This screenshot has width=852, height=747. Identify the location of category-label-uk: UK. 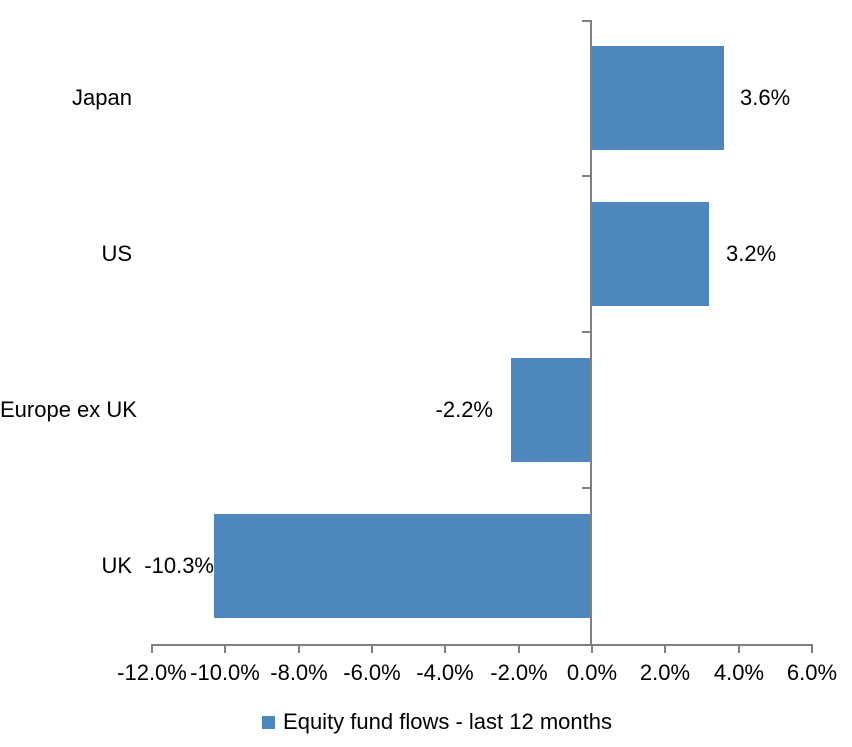
(116, 565).